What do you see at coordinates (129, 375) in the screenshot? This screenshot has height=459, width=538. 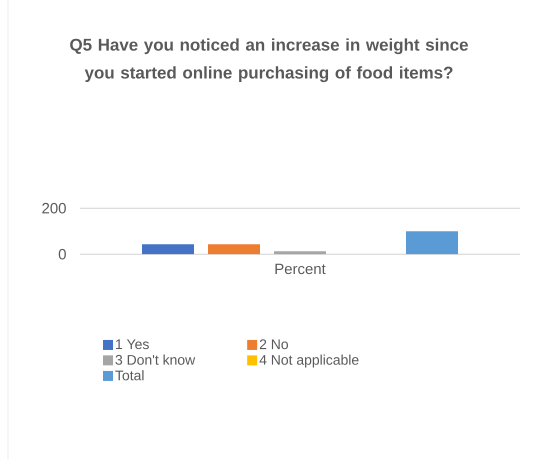 I see `legend-label: Total` at bounding box center [129, 375].